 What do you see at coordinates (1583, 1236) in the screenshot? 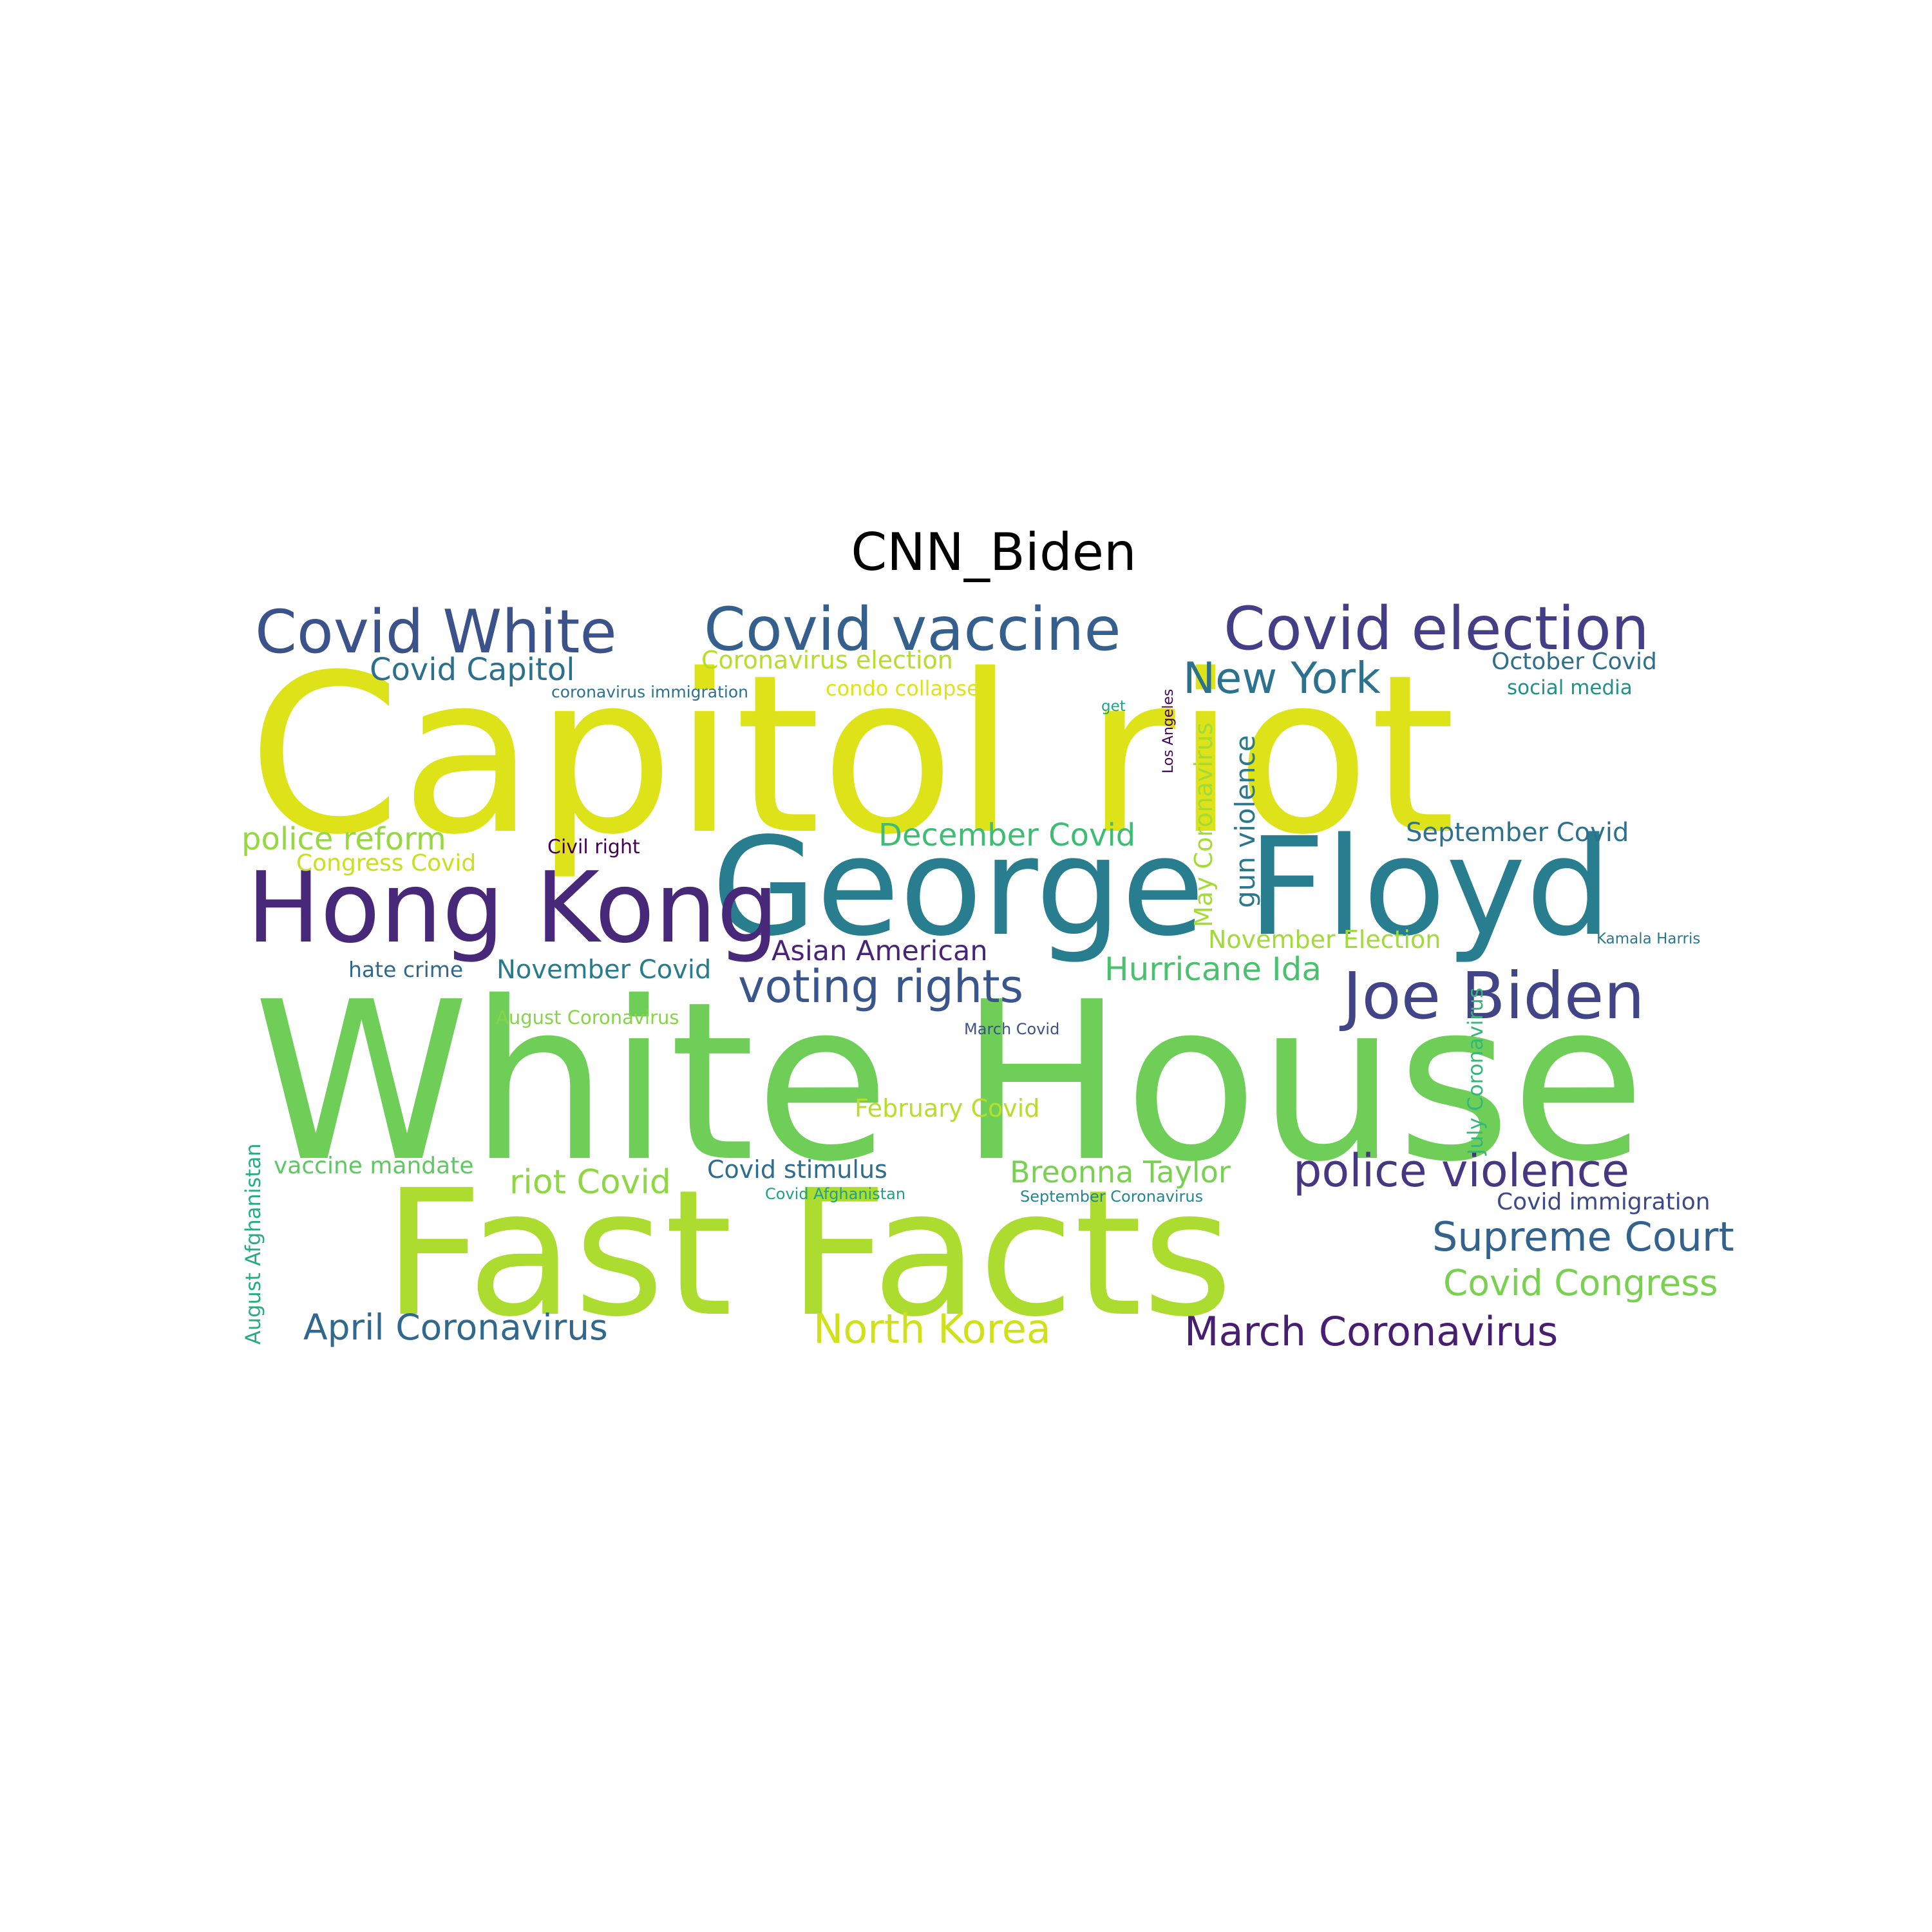
I see `word-supreme-court: Supreme Court` at bounding box center [1583, 1236].